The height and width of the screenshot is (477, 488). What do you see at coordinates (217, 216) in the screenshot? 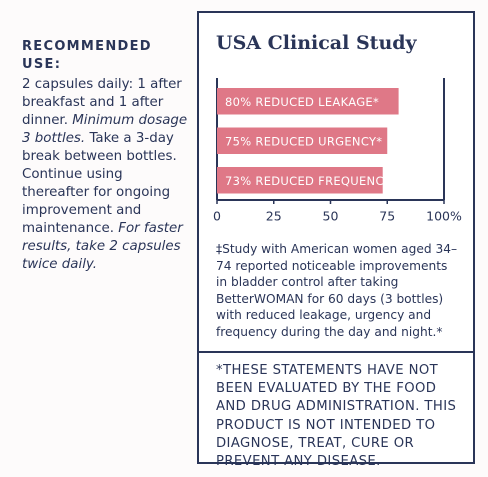
I see `x-tick-label: 0` at bounding box center [217, 216].